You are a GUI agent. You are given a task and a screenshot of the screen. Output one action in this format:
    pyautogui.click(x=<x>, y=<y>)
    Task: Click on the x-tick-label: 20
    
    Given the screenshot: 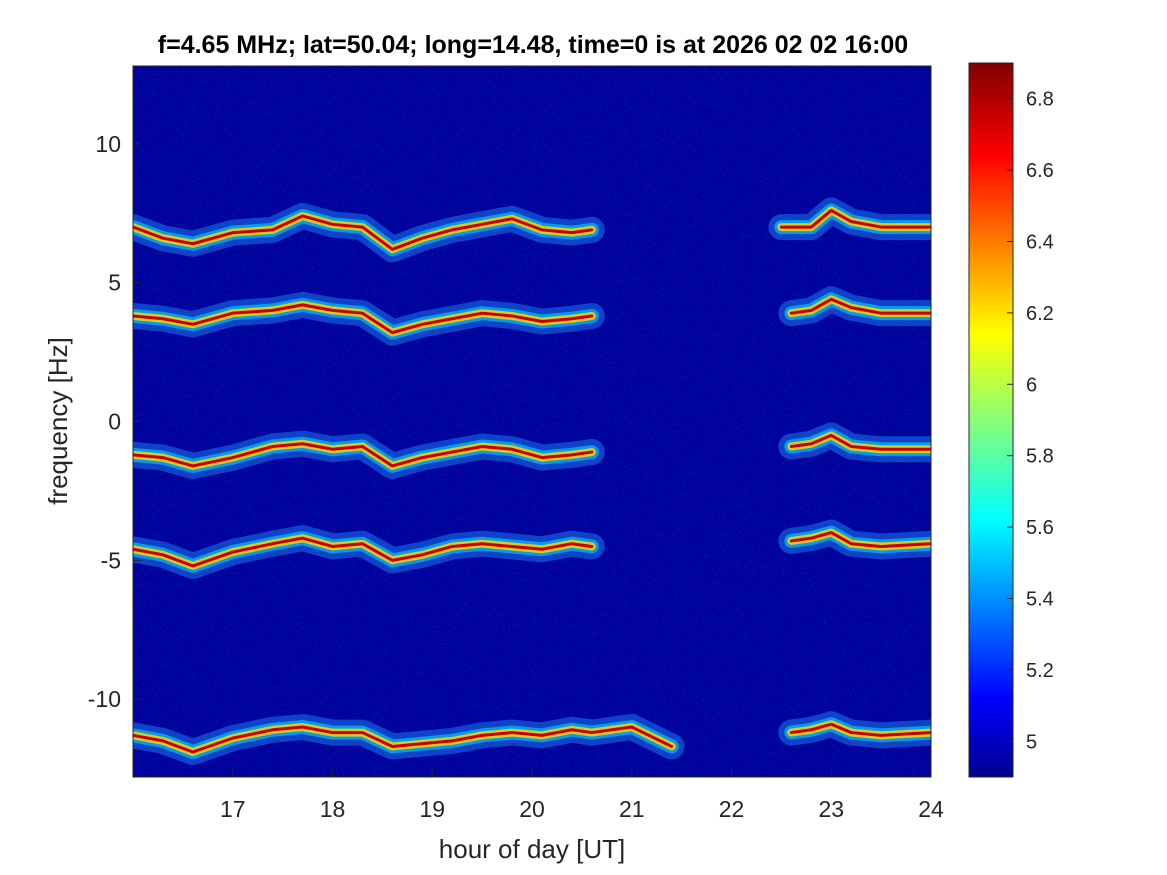 What is the action you would take?
    pyautogui.click(x=532, y=809)
    